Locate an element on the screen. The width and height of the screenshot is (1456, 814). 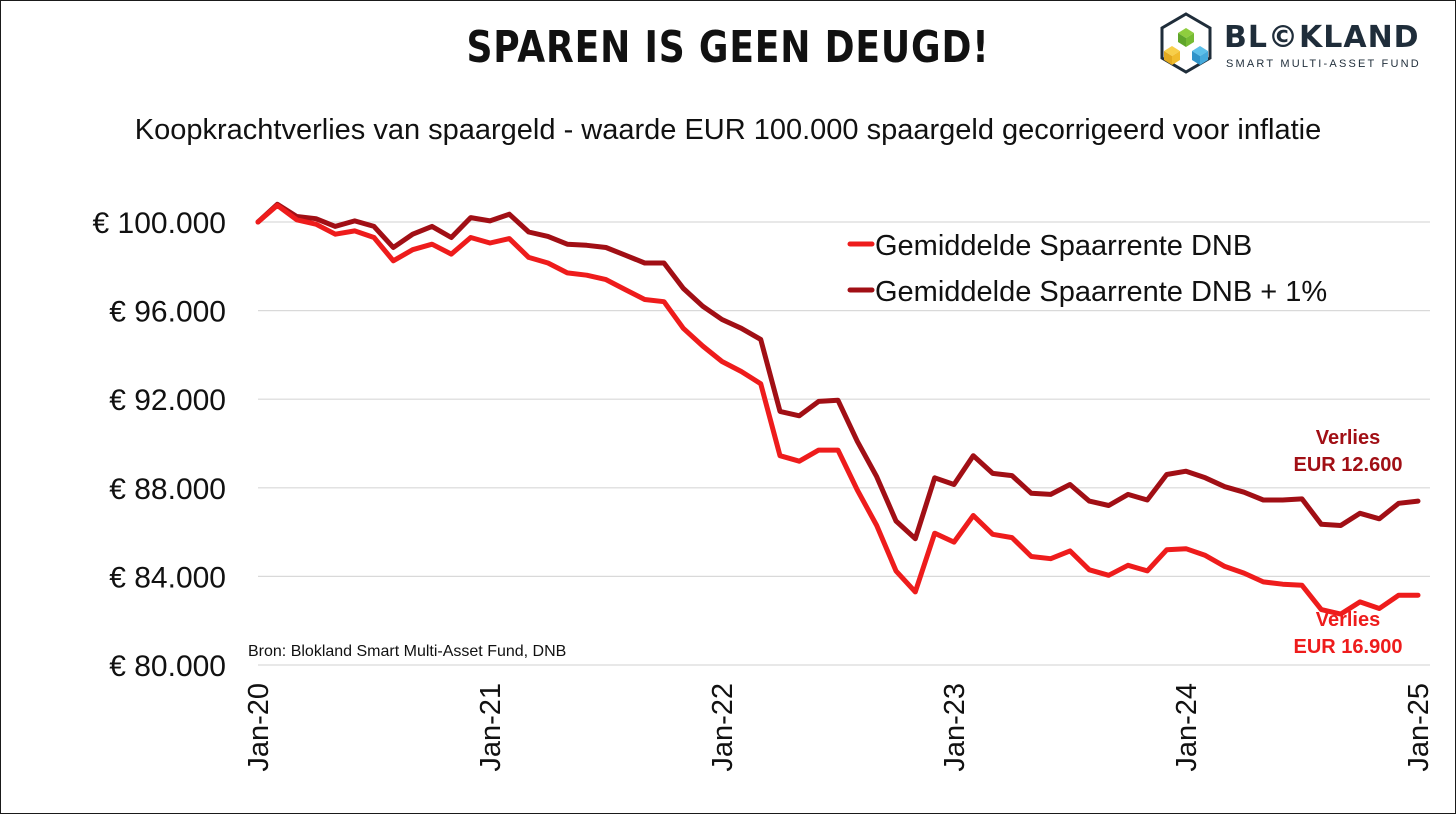
x-tick-label: Jan-23 is located at coordinates (955, 727).